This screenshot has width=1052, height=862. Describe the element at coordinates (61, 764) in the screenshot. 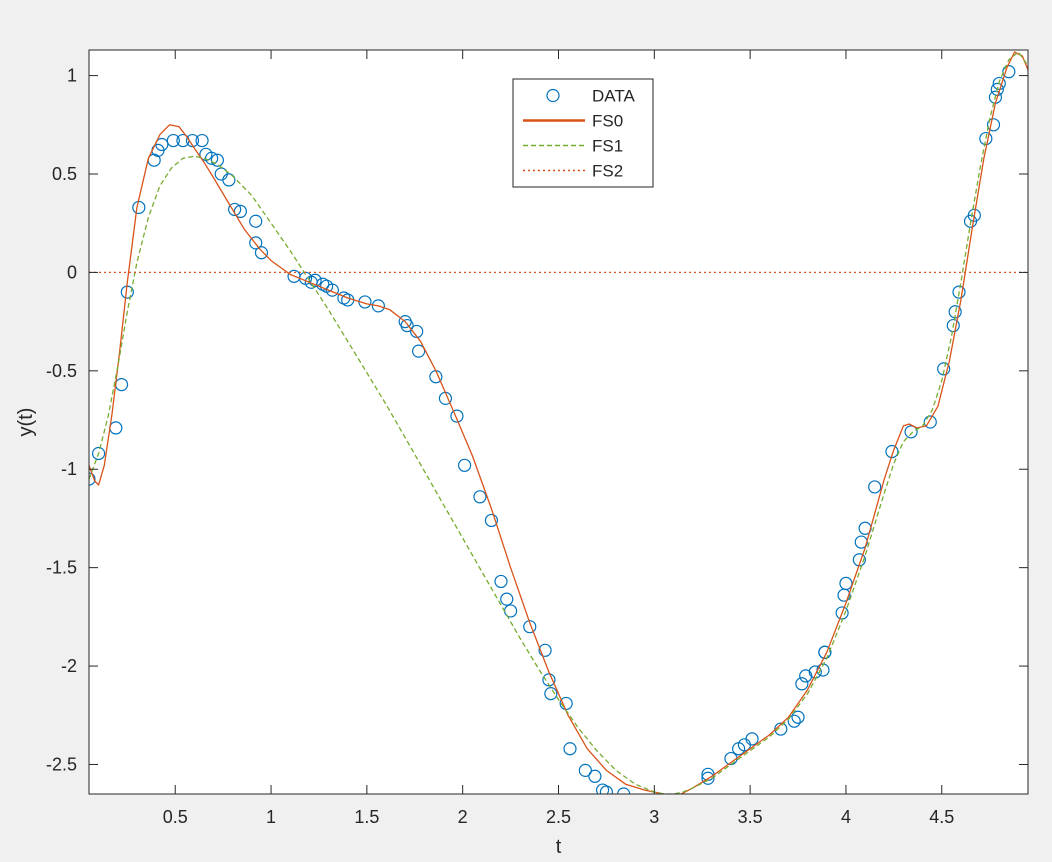

I see `y-tick-label: -2.5` at that location.